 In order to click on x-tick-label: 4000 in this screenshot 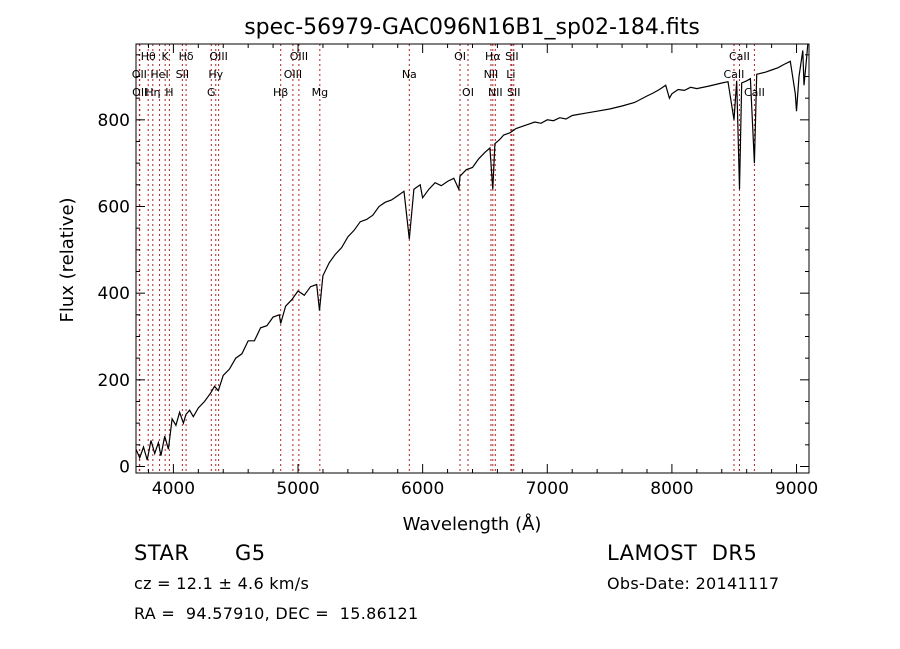, I will do `click(173, 489)`.